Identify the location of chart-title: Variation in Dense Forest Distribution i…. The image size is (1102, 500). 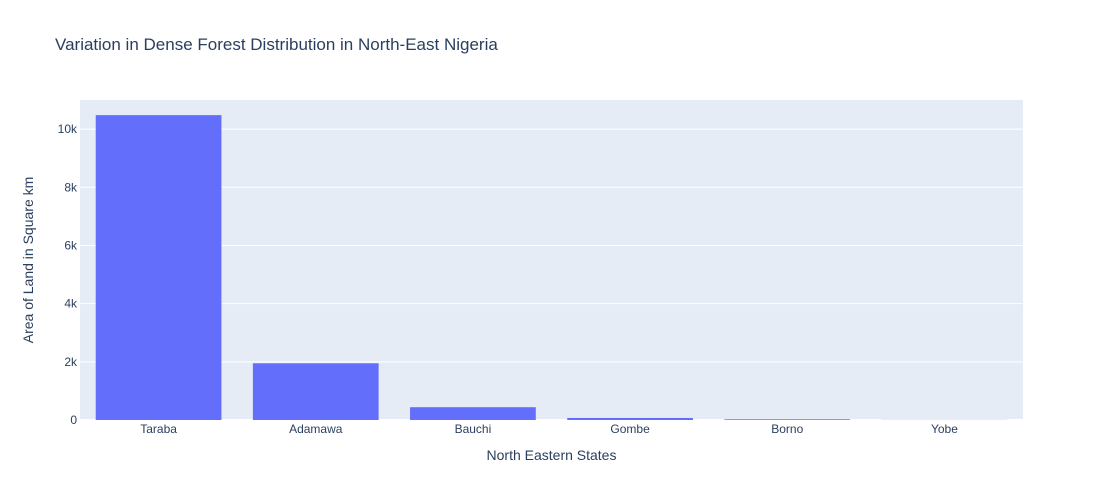
(276, 44).